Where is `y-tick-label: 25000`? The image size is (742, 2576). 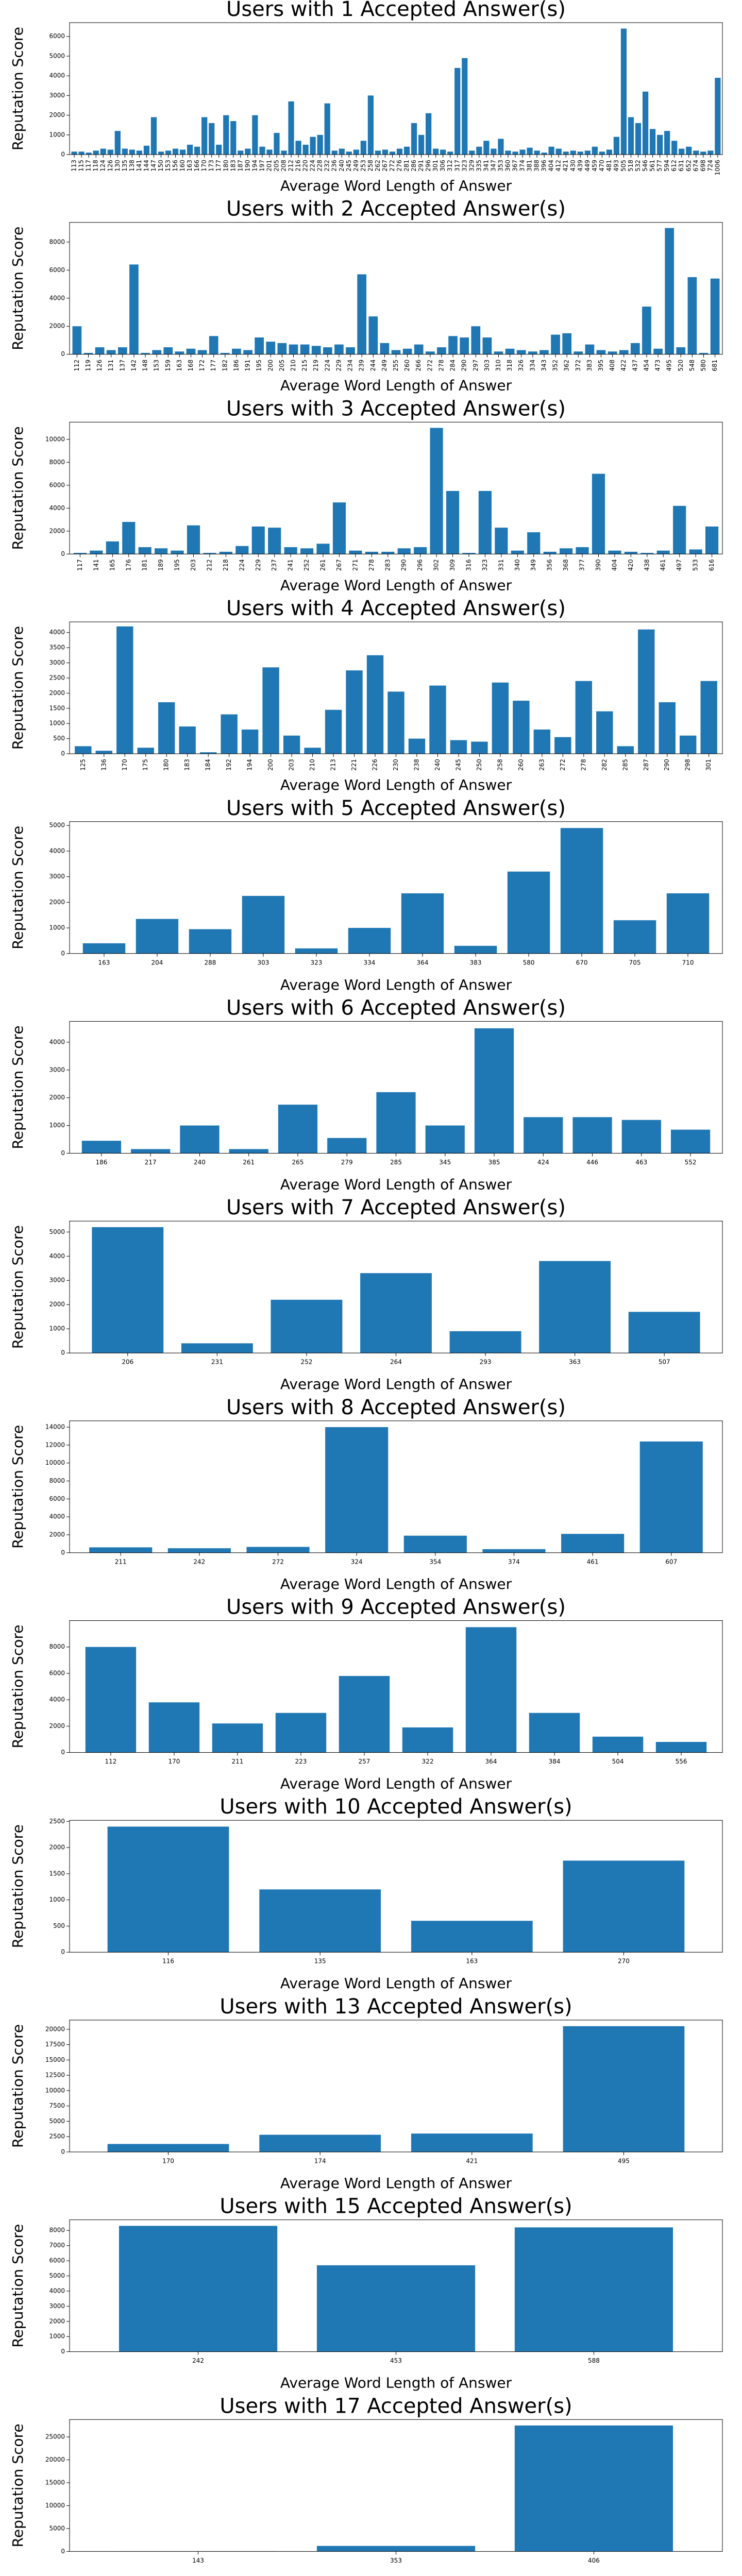
y-tick-label: 25000 is located at coordinates (55, 2437).